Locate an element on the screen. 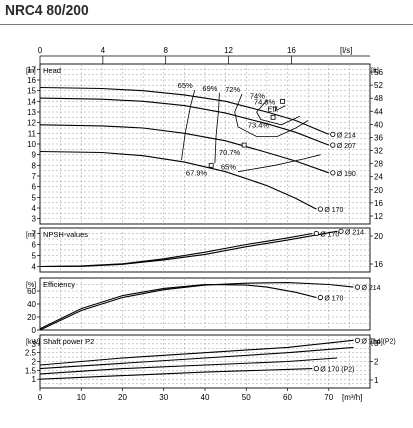  npsh-panel-title: NPSH-values is located at coordinates (65, 234).